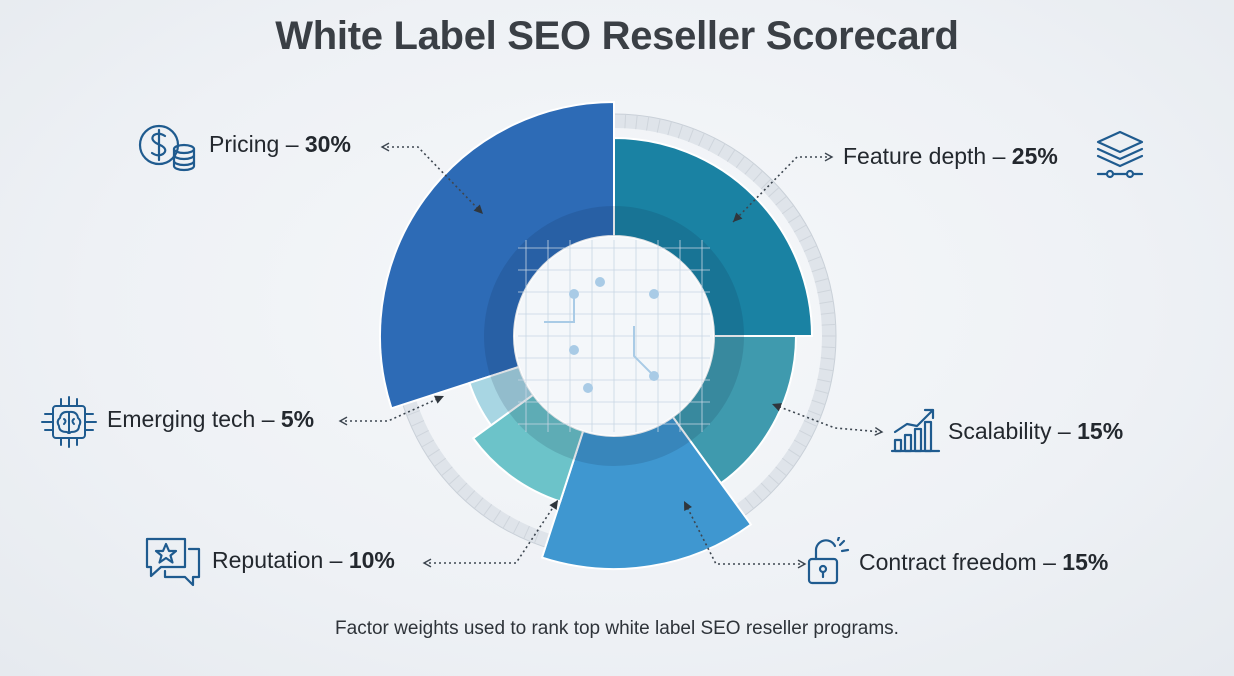  I want to click on slice-emerging-tech, so click(501, 396).